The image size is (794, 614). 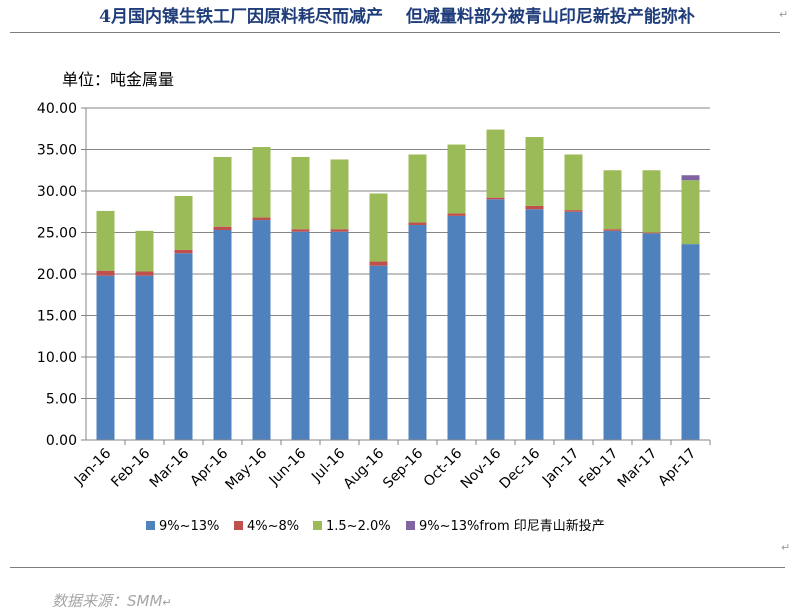 What do you see at coordinates (364, 468) in the screenshot?
I see `x-tick-label: Aug-16` at bounding box center [364, 468].